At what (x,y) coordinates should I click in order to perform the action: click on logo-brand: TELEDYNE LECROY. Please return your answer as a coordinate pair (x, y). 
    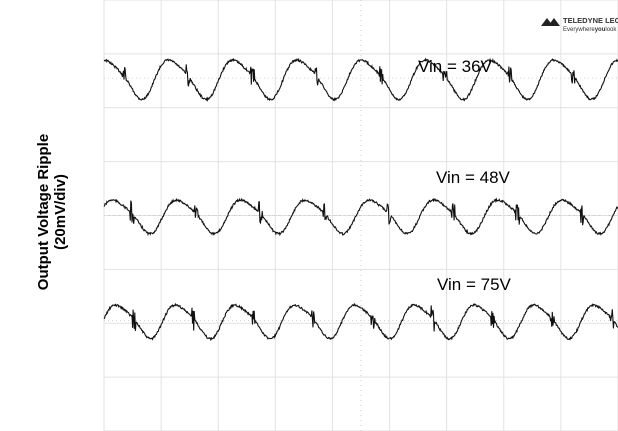
    Looking at the image, I should click on (590, 20).